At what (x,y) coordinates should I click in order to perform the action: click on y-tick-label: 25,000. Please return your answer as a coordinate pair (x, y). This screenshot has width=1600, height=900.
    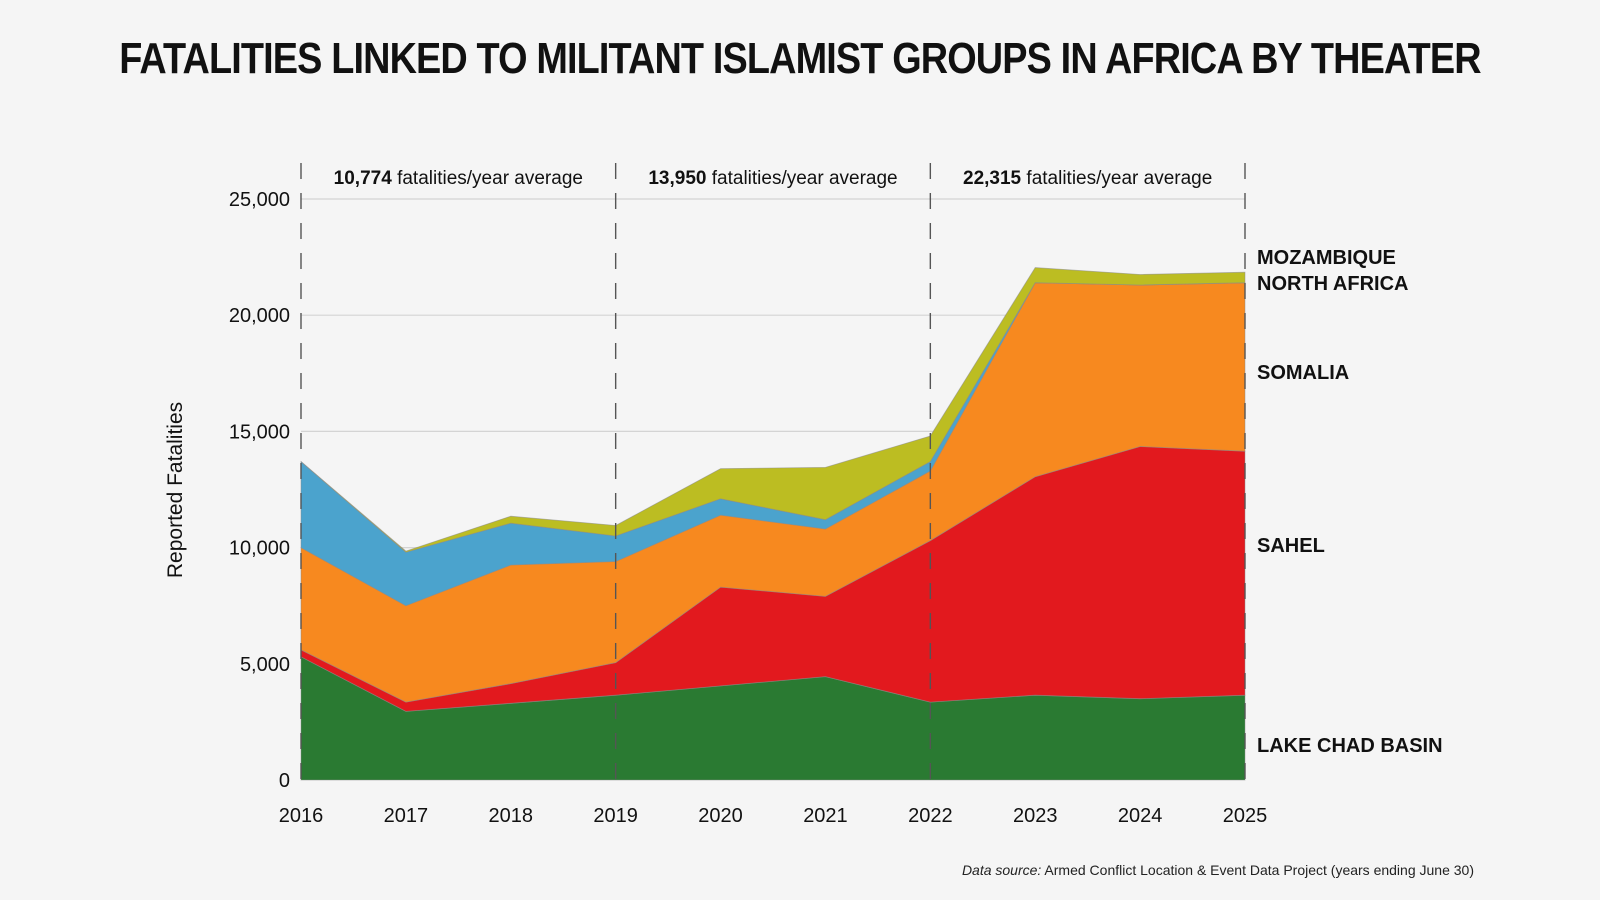
    Looking at the image, I should click on (259, 200).